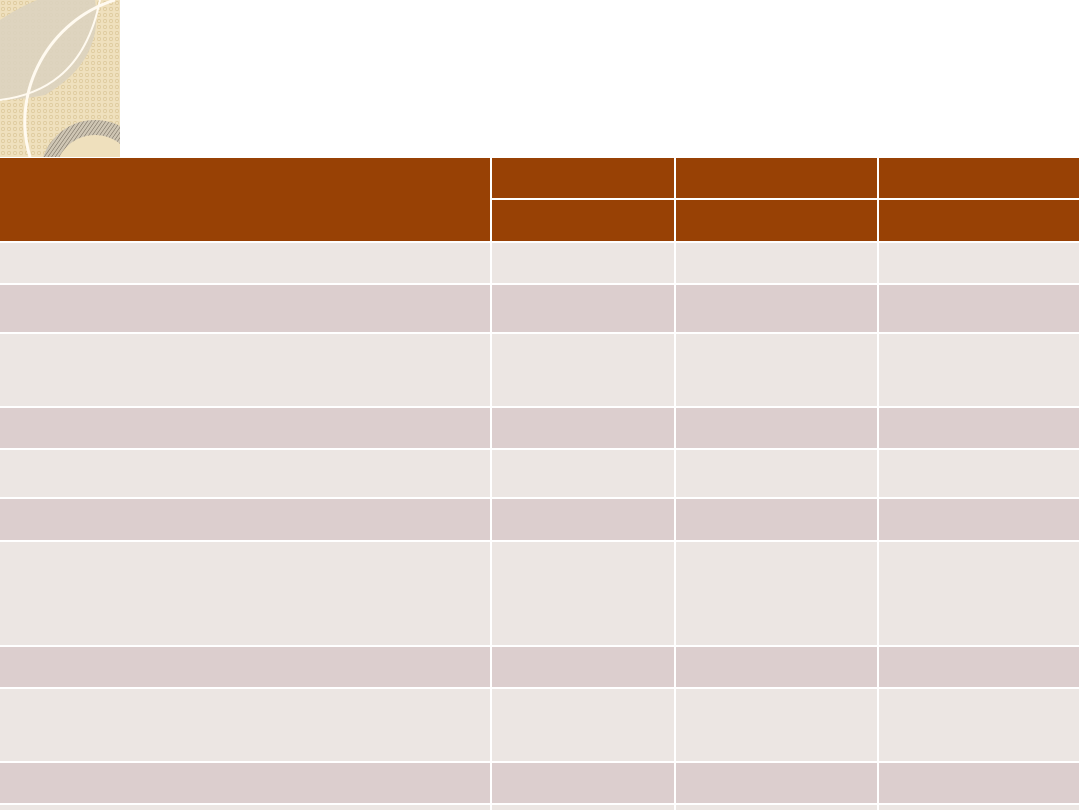  What do you see at coordinates (60, 78) in the screenshot?
I see `decoration` at bounding box center [60, 78].